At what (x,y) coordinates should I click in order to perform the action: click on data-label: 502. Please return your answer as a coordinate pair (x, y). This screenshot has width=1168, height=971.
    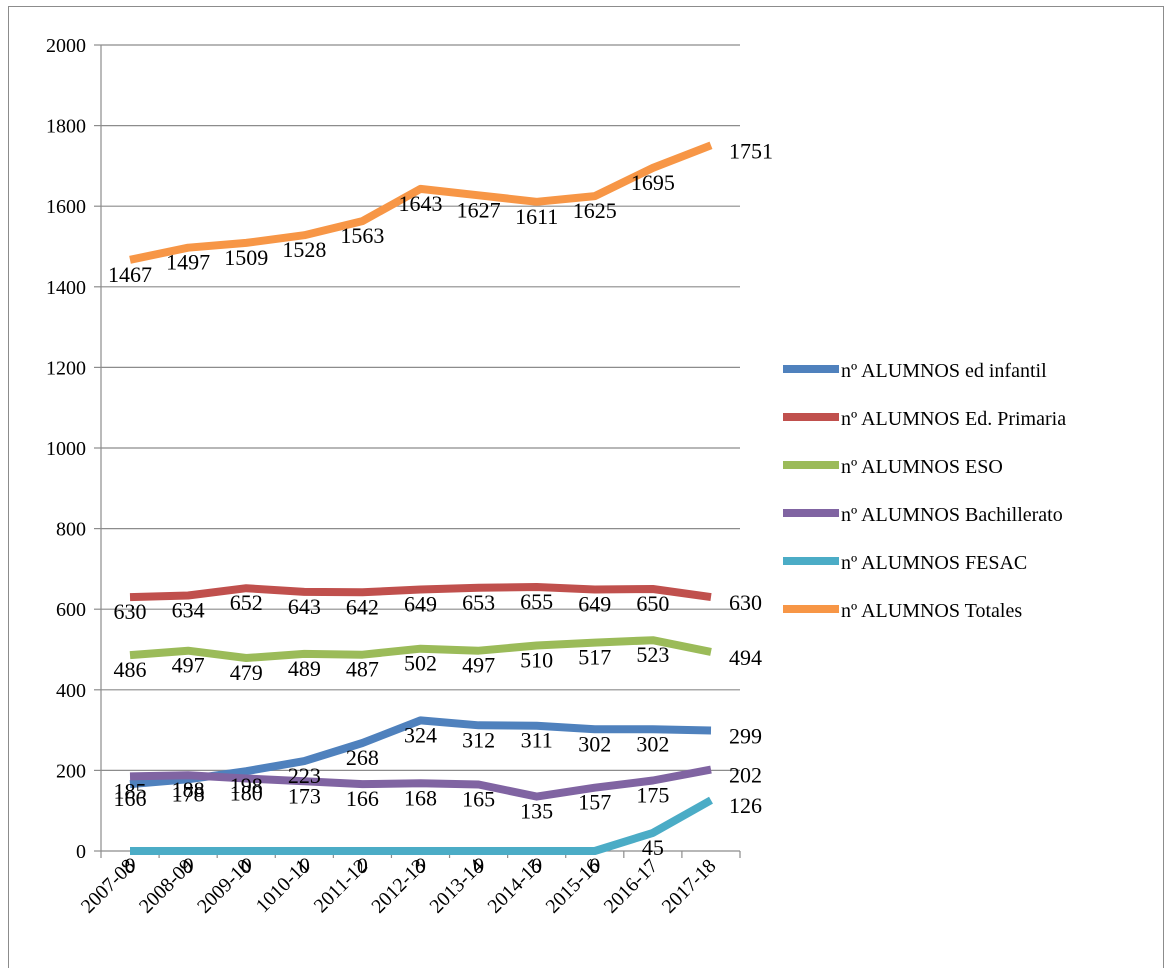
    Looking at the image, I should click on (420, 663).